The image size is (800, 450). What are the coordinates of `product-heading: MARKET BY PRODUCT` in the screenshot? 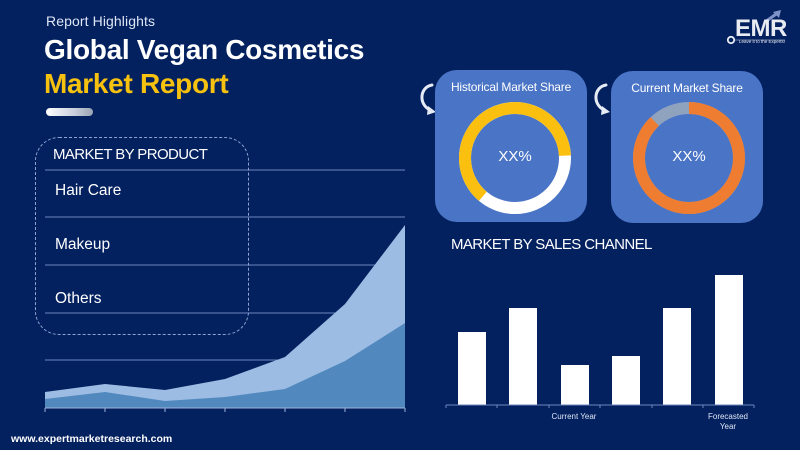 It's located at (130, 154).